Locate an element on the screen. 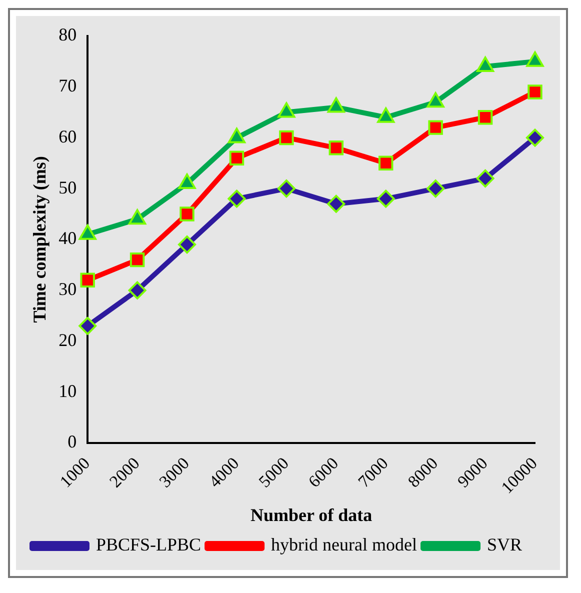  x-axis-title: Number of data is located at coordinates (311, 514).